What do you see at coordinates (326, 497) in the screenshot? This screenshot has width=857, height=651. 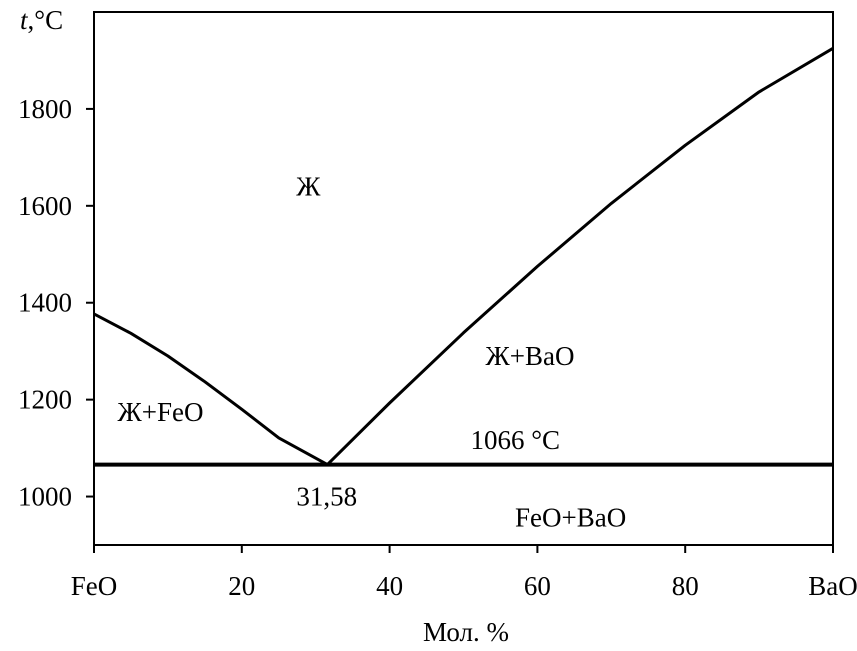 I see `region-label: 31,58` at bounding box center [326, 497].